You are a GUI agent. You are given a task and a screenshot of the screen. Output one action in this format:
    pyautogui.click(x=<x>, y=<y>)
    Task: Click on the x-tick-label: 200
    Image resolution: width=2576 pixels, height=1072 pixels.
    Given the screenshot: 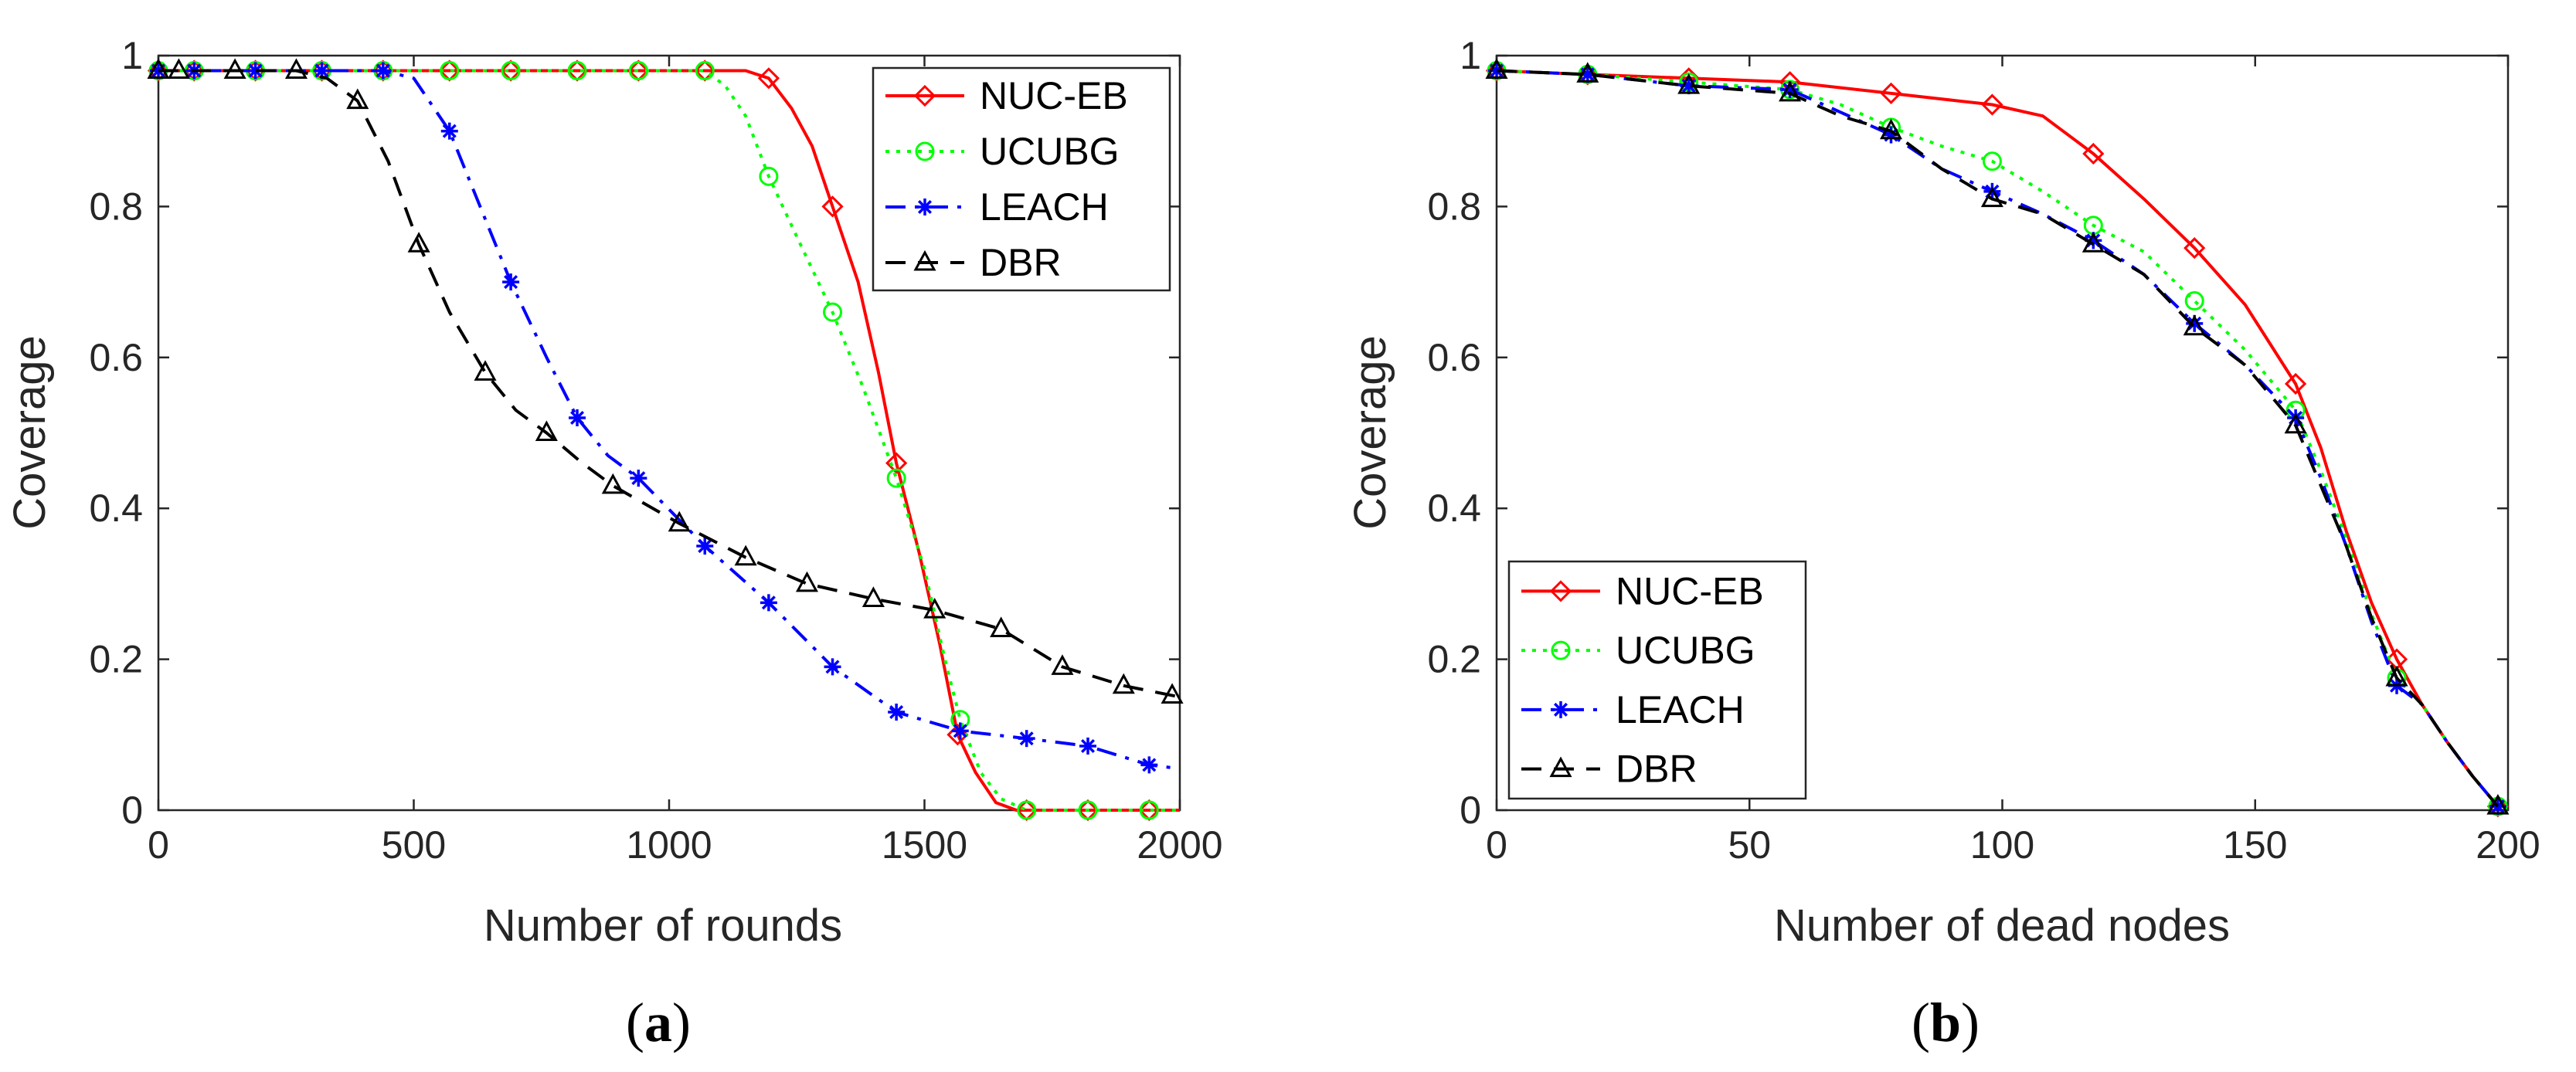 What is the action you would take?
    pyautogui.click(x=2508, y=845)
    